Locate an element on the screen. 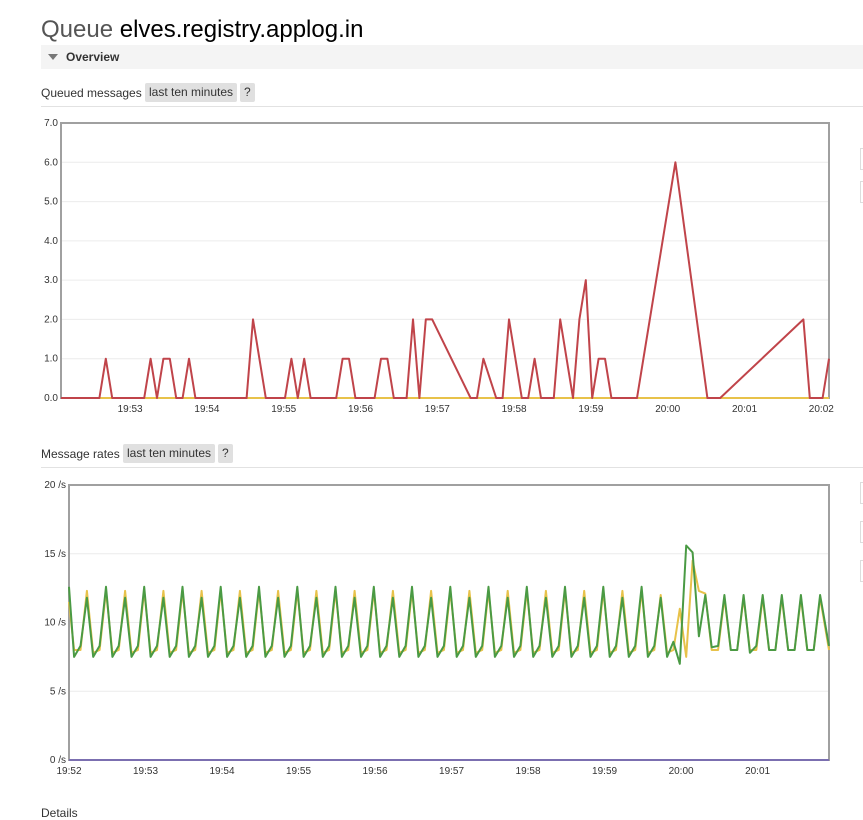 The height and width of the screenshot is (820, 863). y-tick-label: 10 /s is located at coordinates (55, 623).